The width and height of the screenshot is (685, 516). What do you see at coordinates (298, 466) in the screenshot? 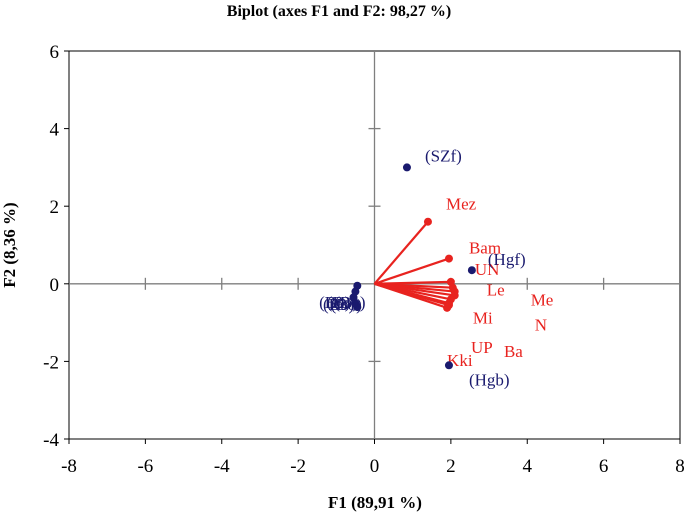
I see `x-tick-label: -2` at bounding box center [298, 466].